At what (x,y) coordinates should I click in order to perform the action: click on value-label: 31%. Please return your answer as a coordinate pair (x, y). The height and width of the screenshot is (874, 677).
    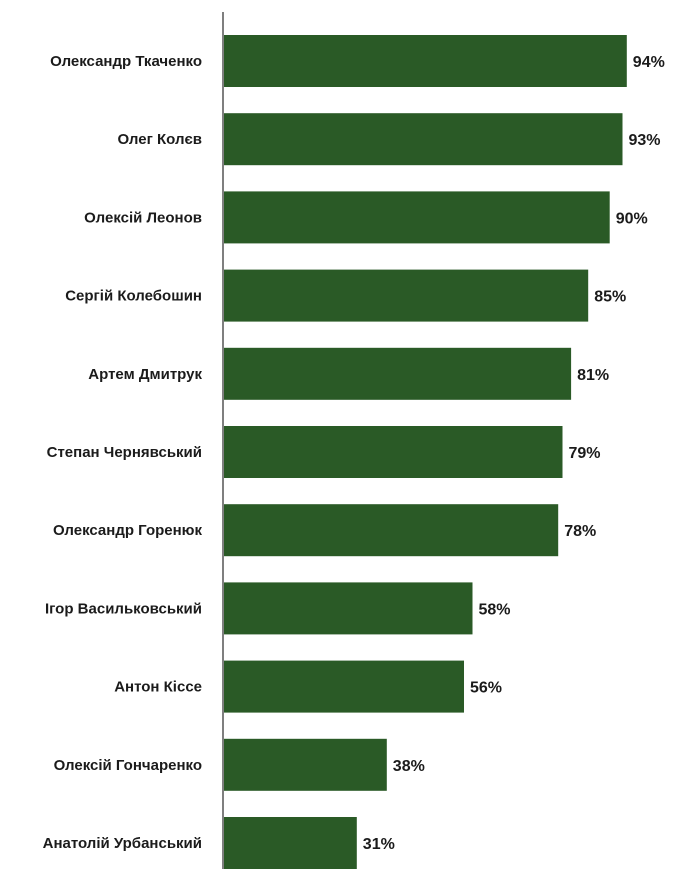
    Looking at the image, I should click on (379, 844).